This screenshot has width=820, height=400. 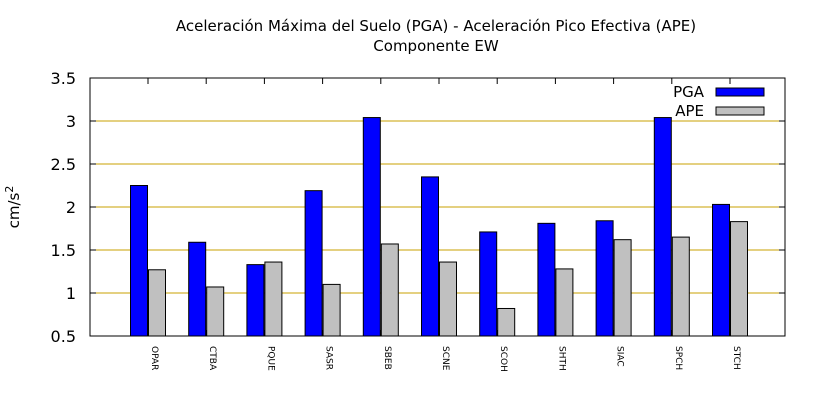 I want to click on x-tick-label-text: STCH, so click(x=736, y=358).